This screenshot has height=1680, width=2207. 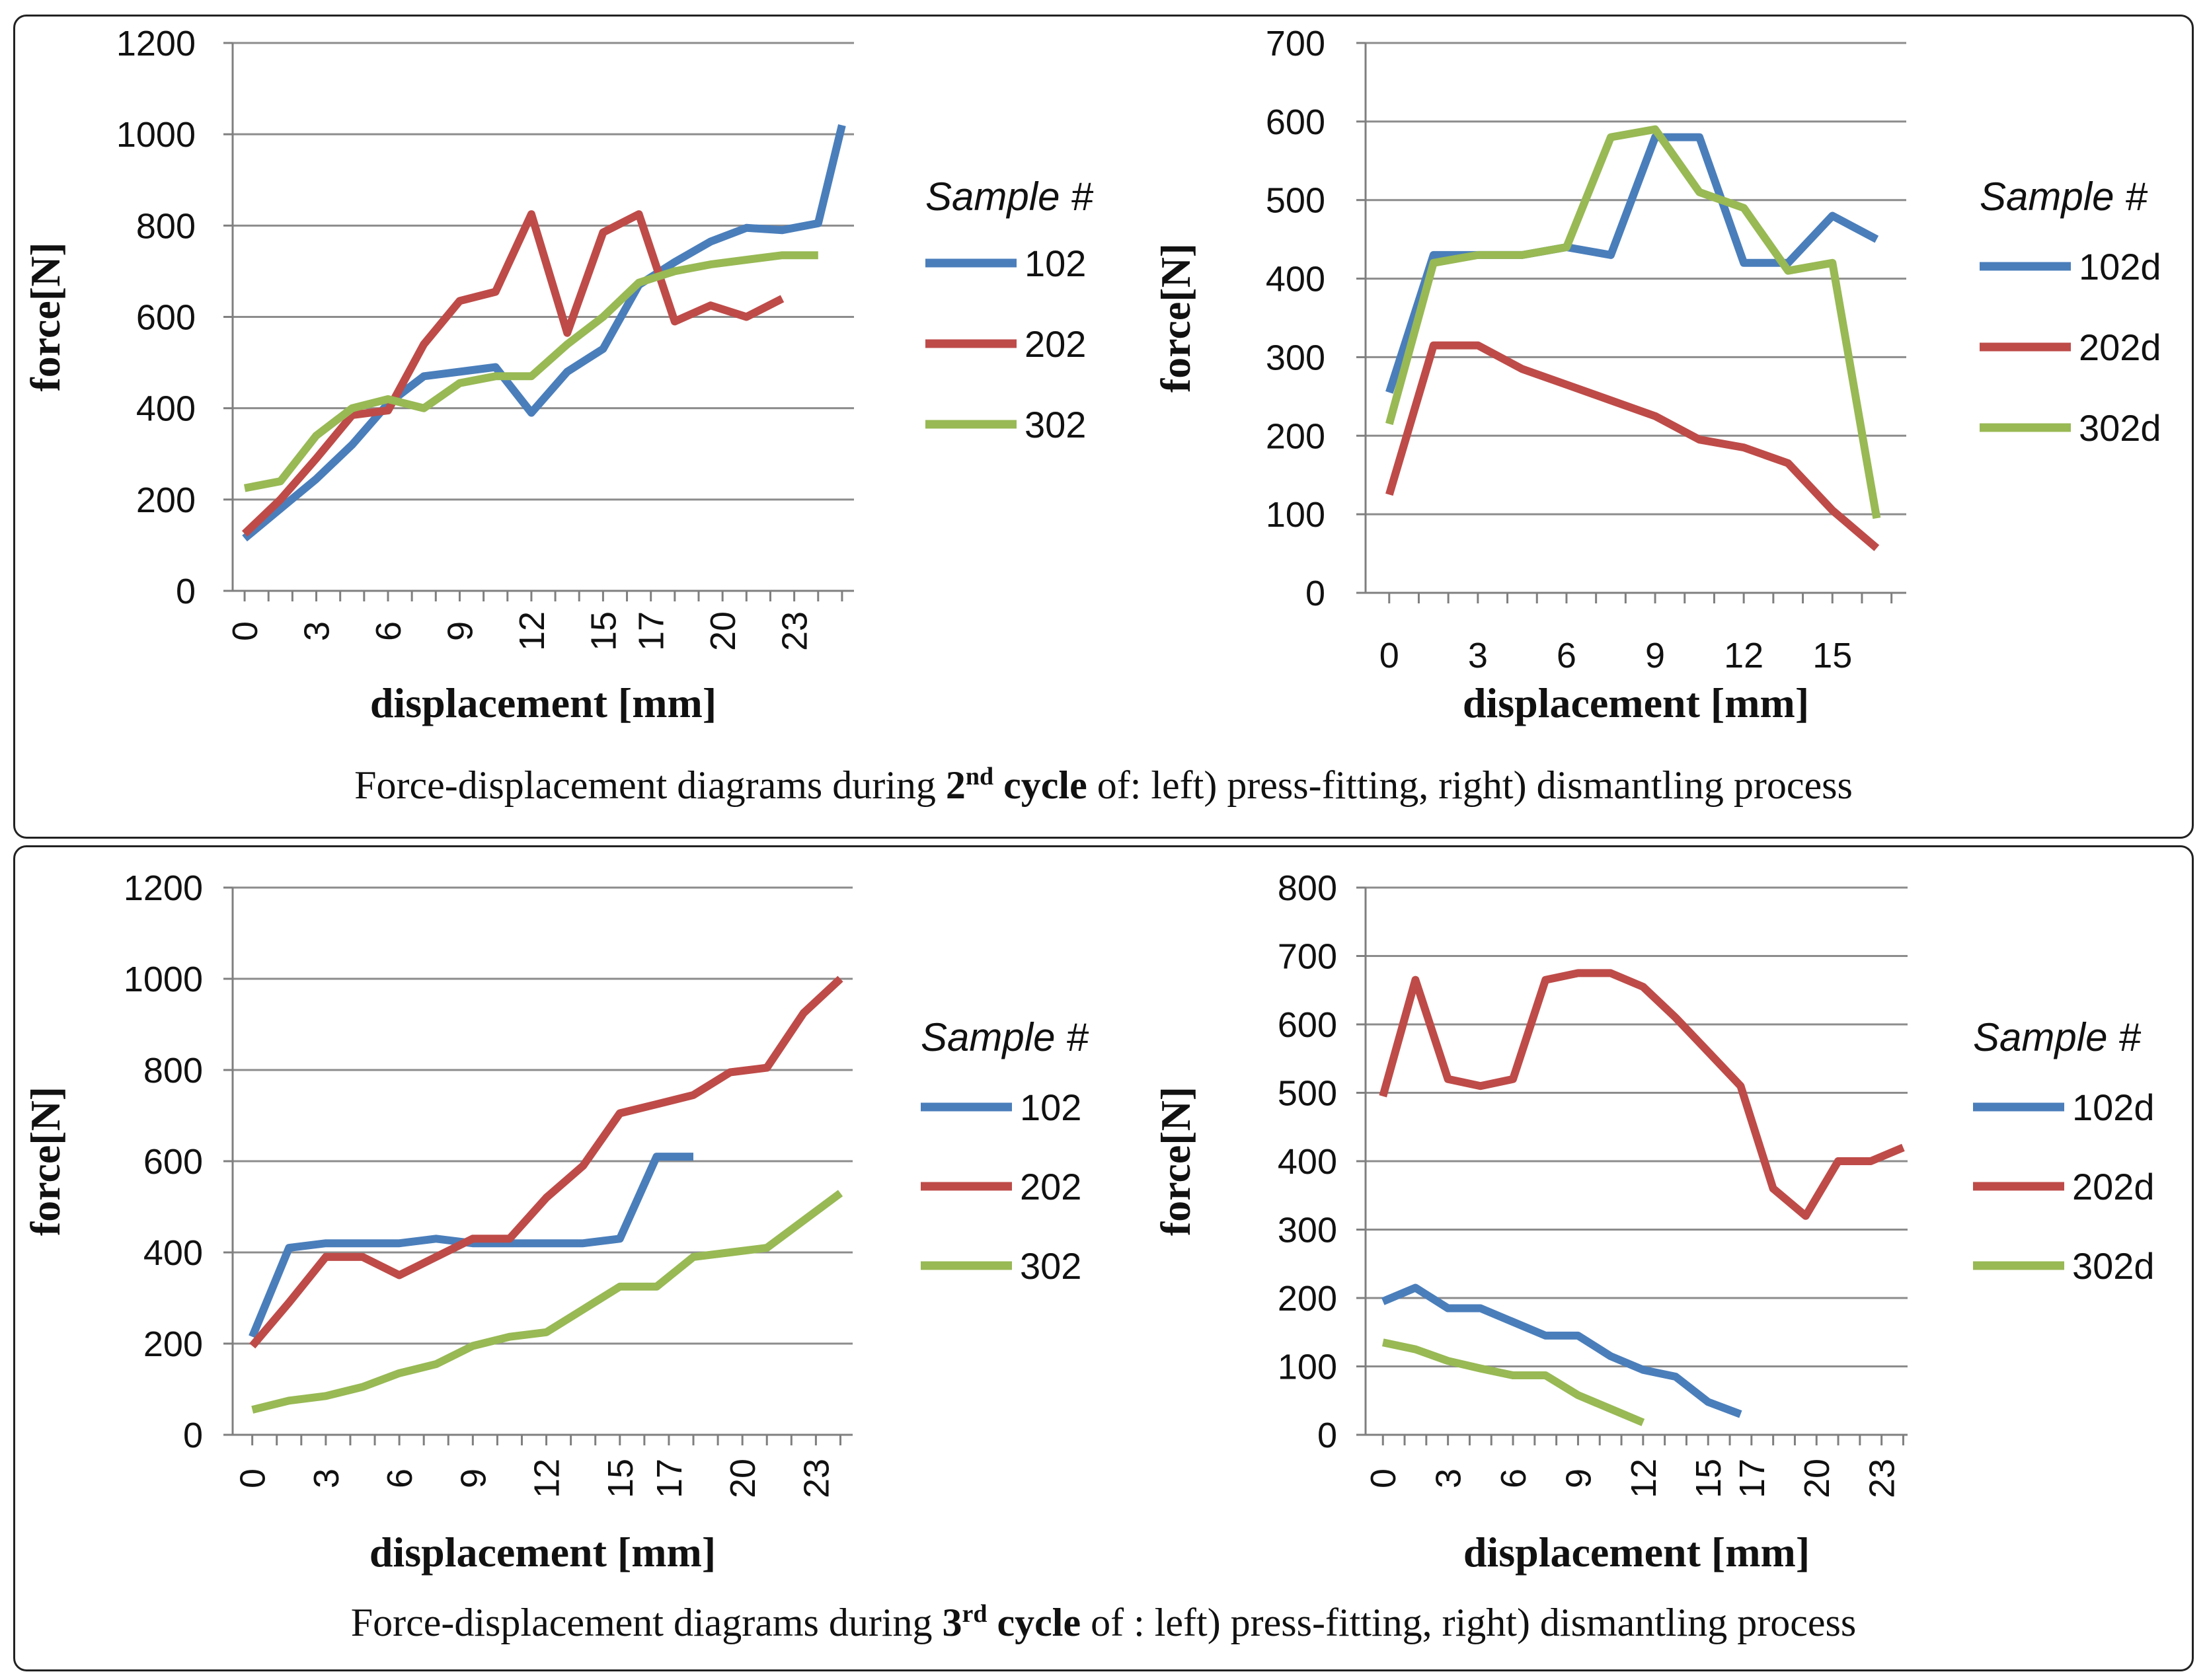 What do you see at coordinates (1632, 446) in the screenshot?
I see `series-line-202d` at bounding box center [1632, 446].